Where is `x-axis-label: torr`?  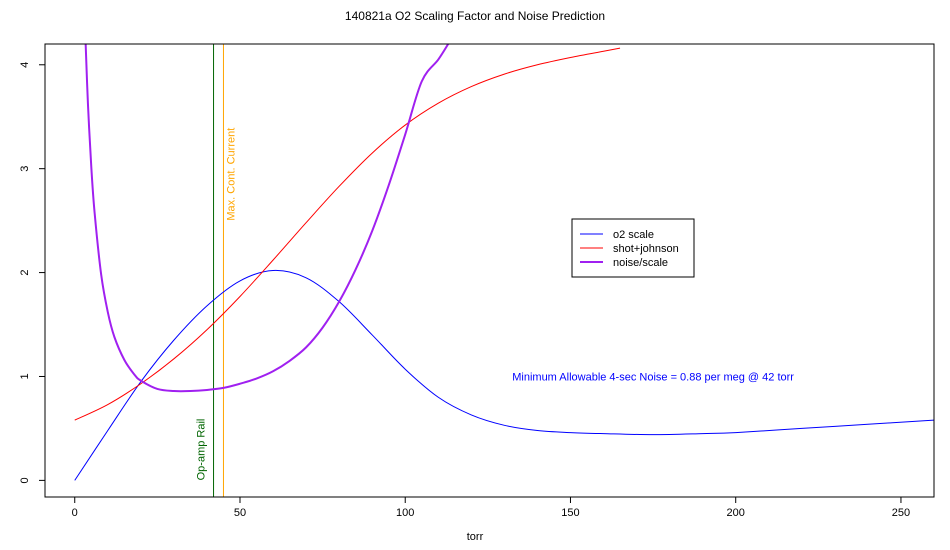 x-axis-label: torr is located at coordinates (475, 537).